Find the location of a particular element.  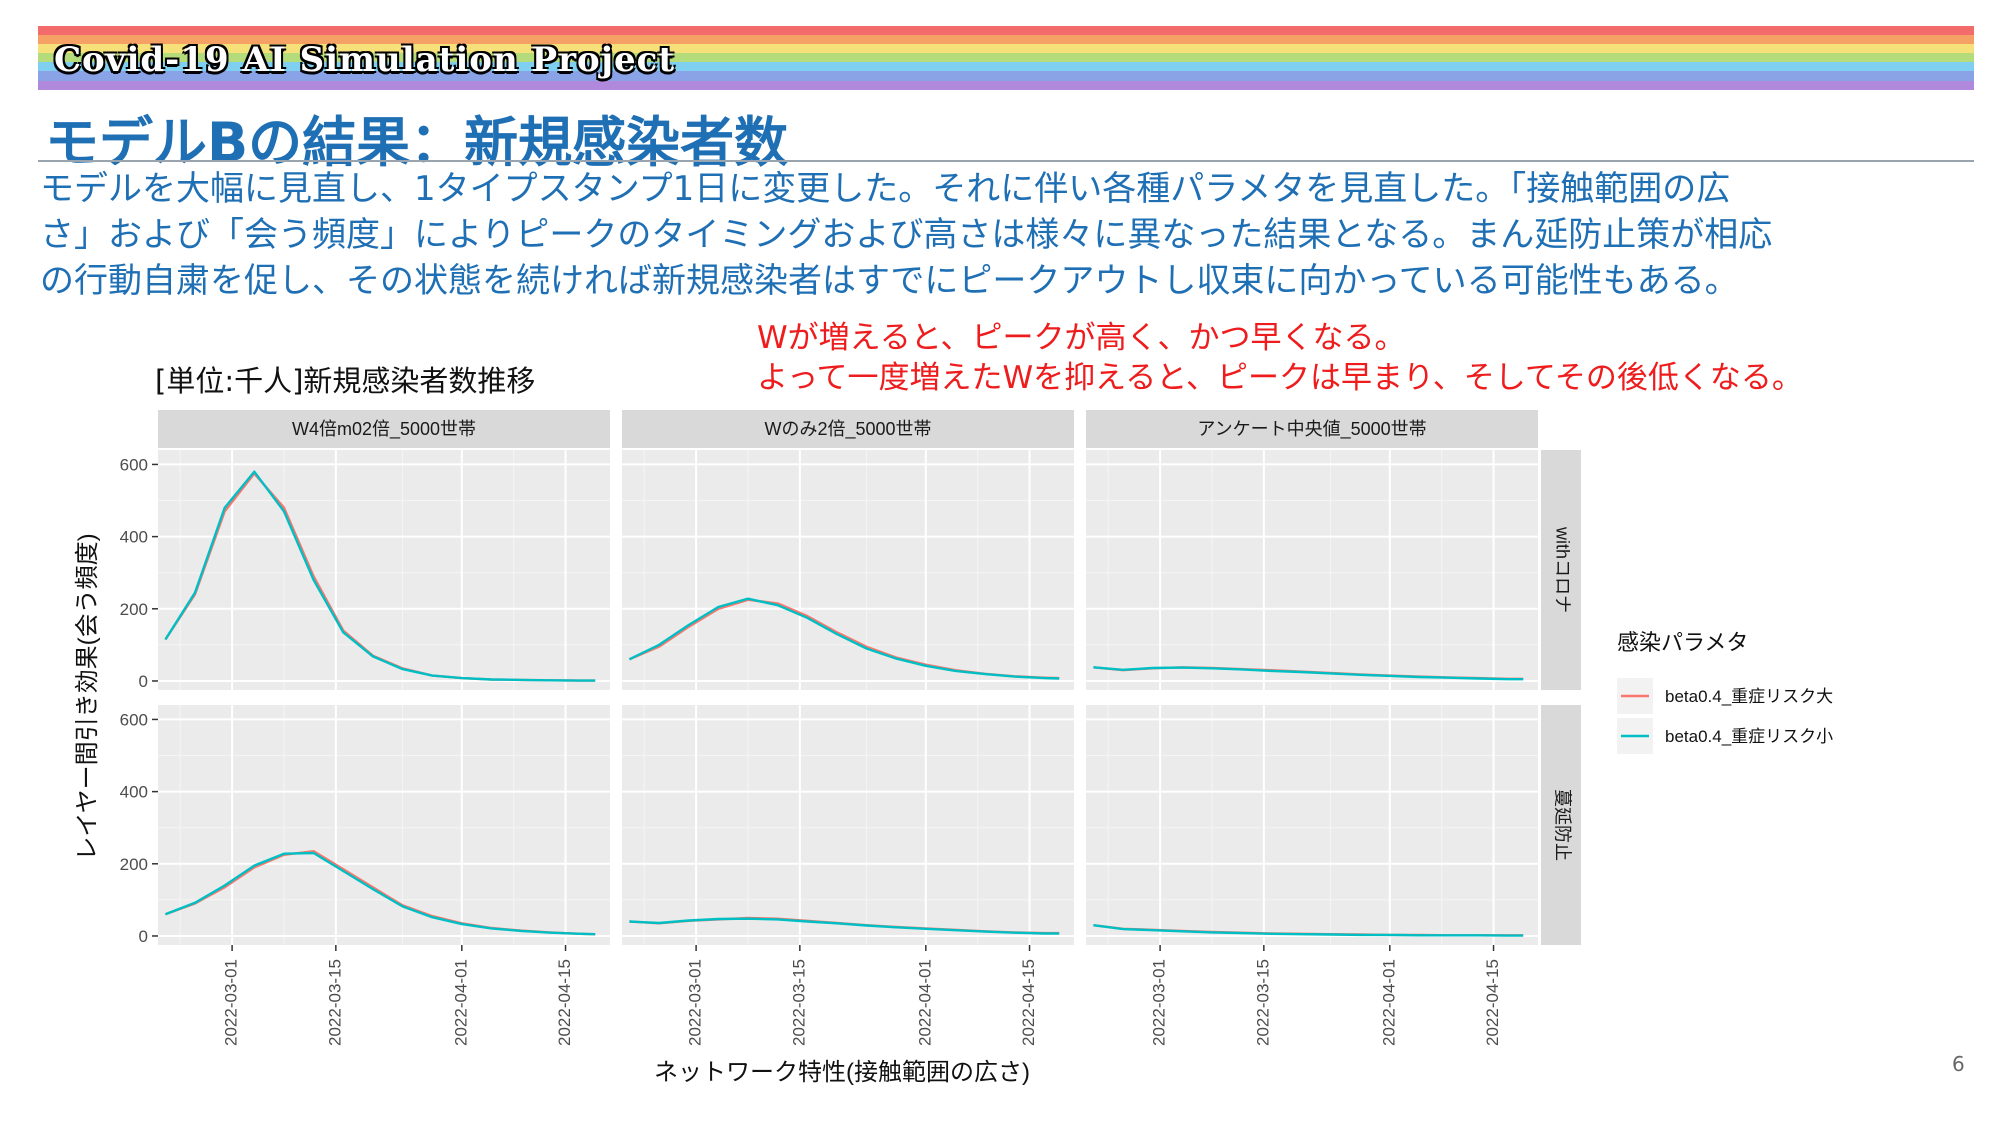

slide-title: モデルBの結果：新規感染者数 is located at coordinates (417, 142).